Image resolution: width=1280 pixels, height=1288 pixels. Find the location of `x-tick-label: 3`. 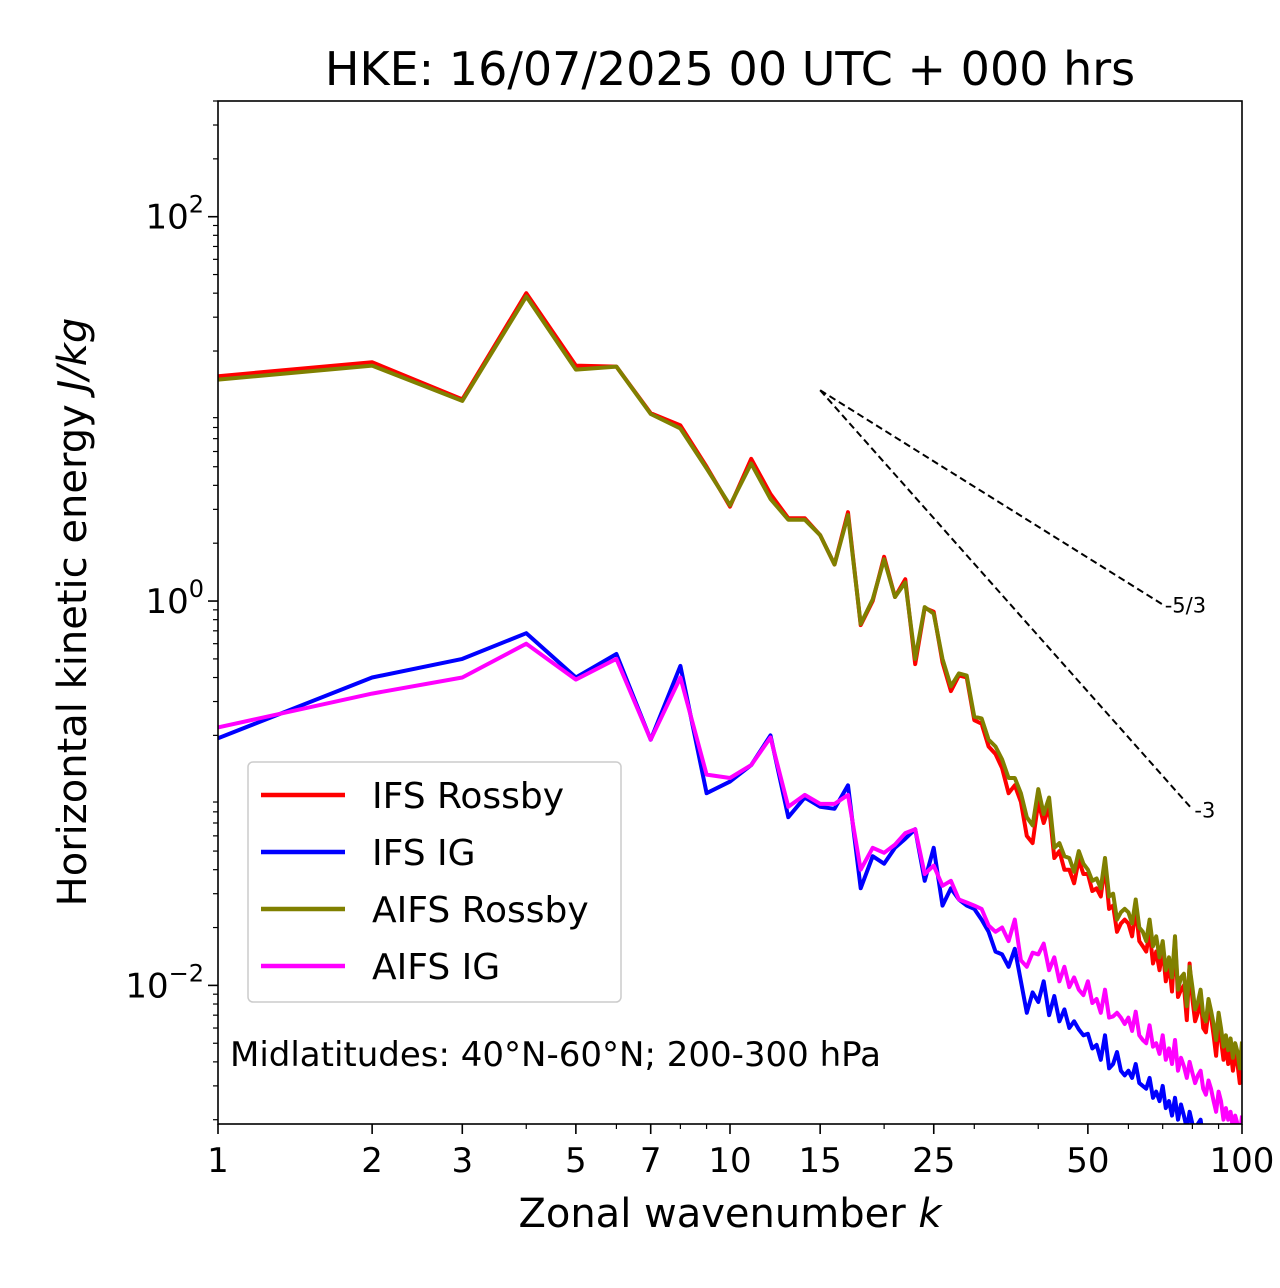

x-tick-label: 3 is located at coordinates (462, 1161).